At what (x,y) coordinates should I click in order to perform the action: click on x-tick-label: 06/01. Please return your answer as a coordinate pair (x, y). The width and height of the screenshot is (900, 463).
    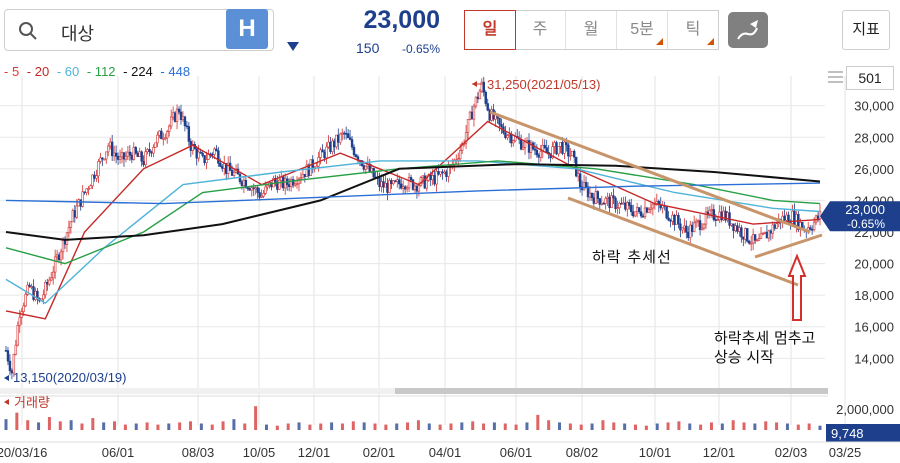
    Looking at the image, I should click on (516, 452).